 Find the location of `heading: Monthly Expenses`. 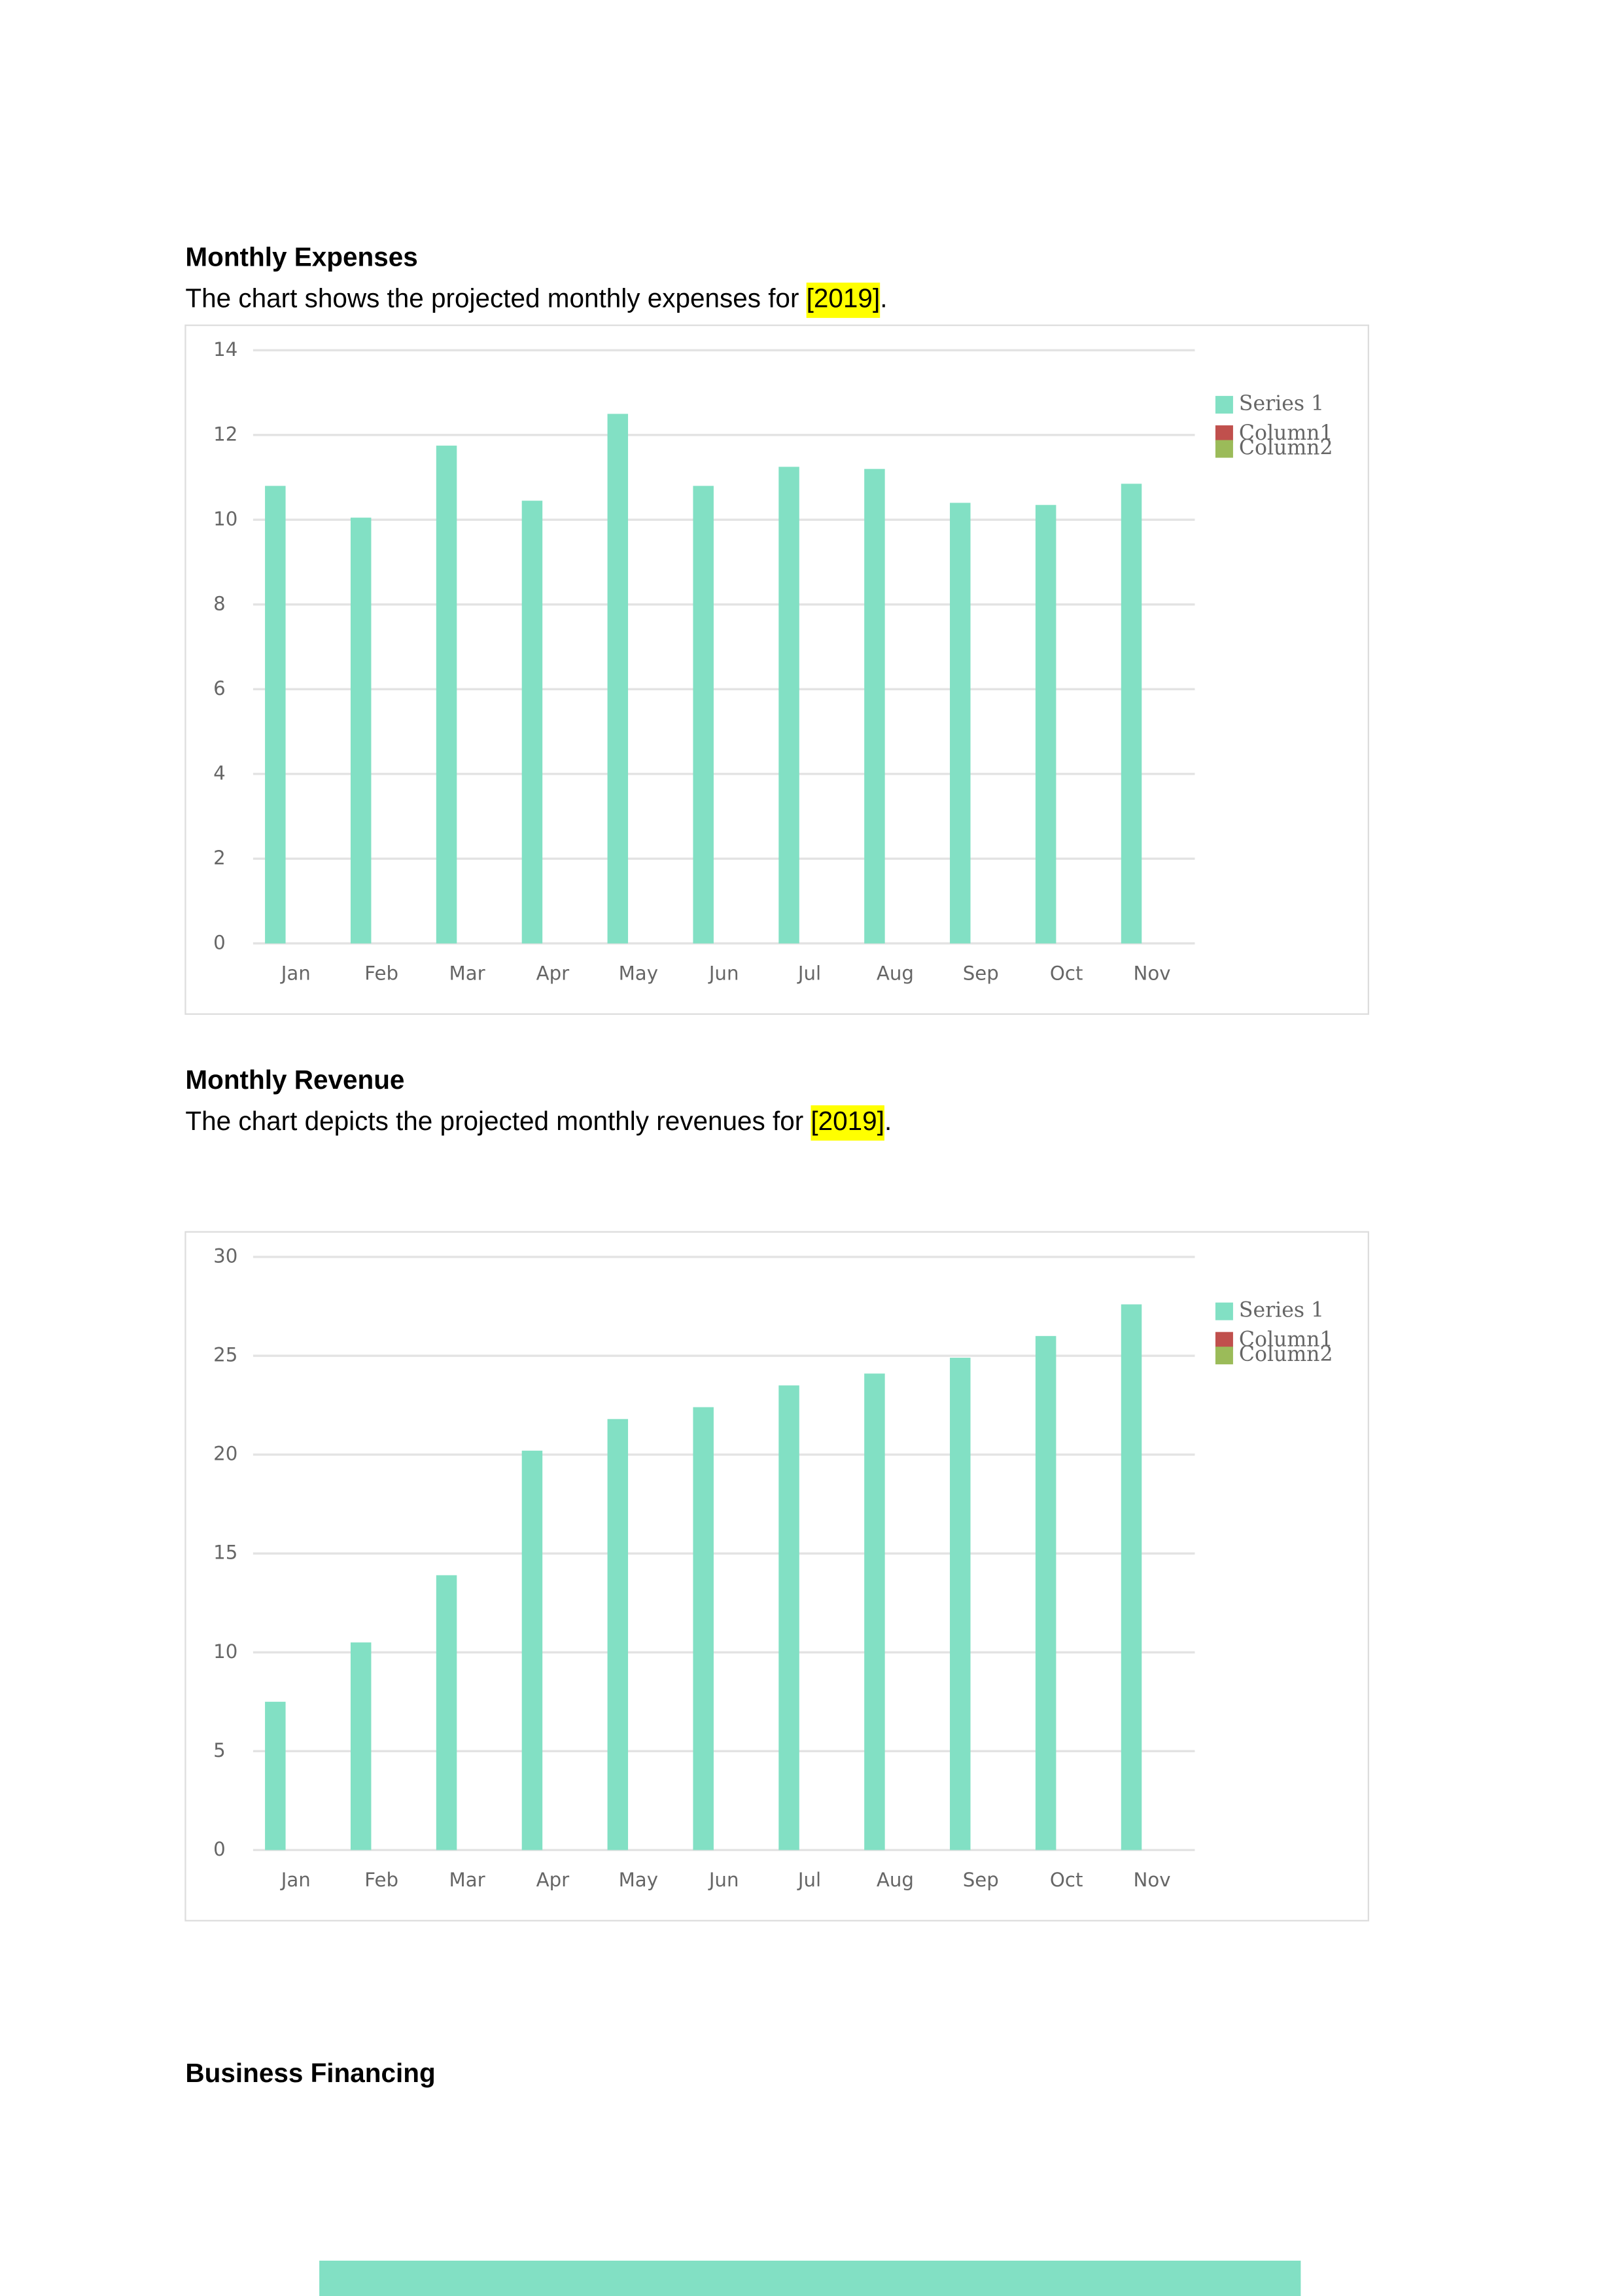

heading: Monthly Expenses is located at coordinates (301, 257).